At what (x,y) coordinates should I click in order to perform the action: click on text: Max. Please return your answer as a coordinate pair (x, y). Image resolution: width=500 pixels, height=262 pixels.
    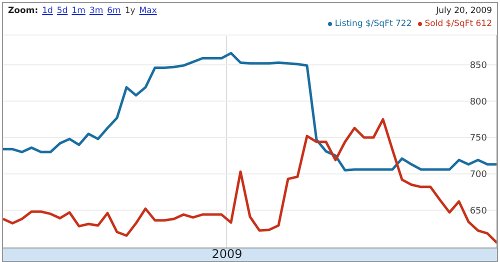
    Looking at the image, I should click on (148, 11).